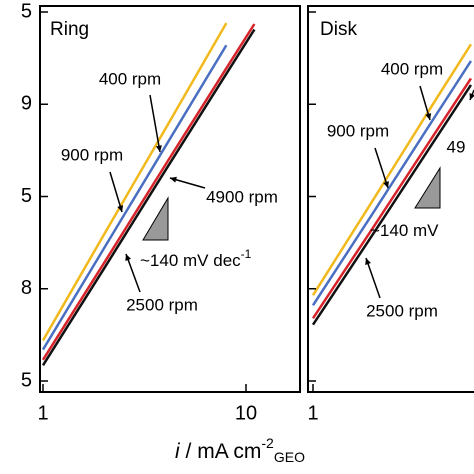  Describe the element at coordinates (240, 450) in the screenshot. I see `x-axis-label: i / mA cm-2GEO` at that location.